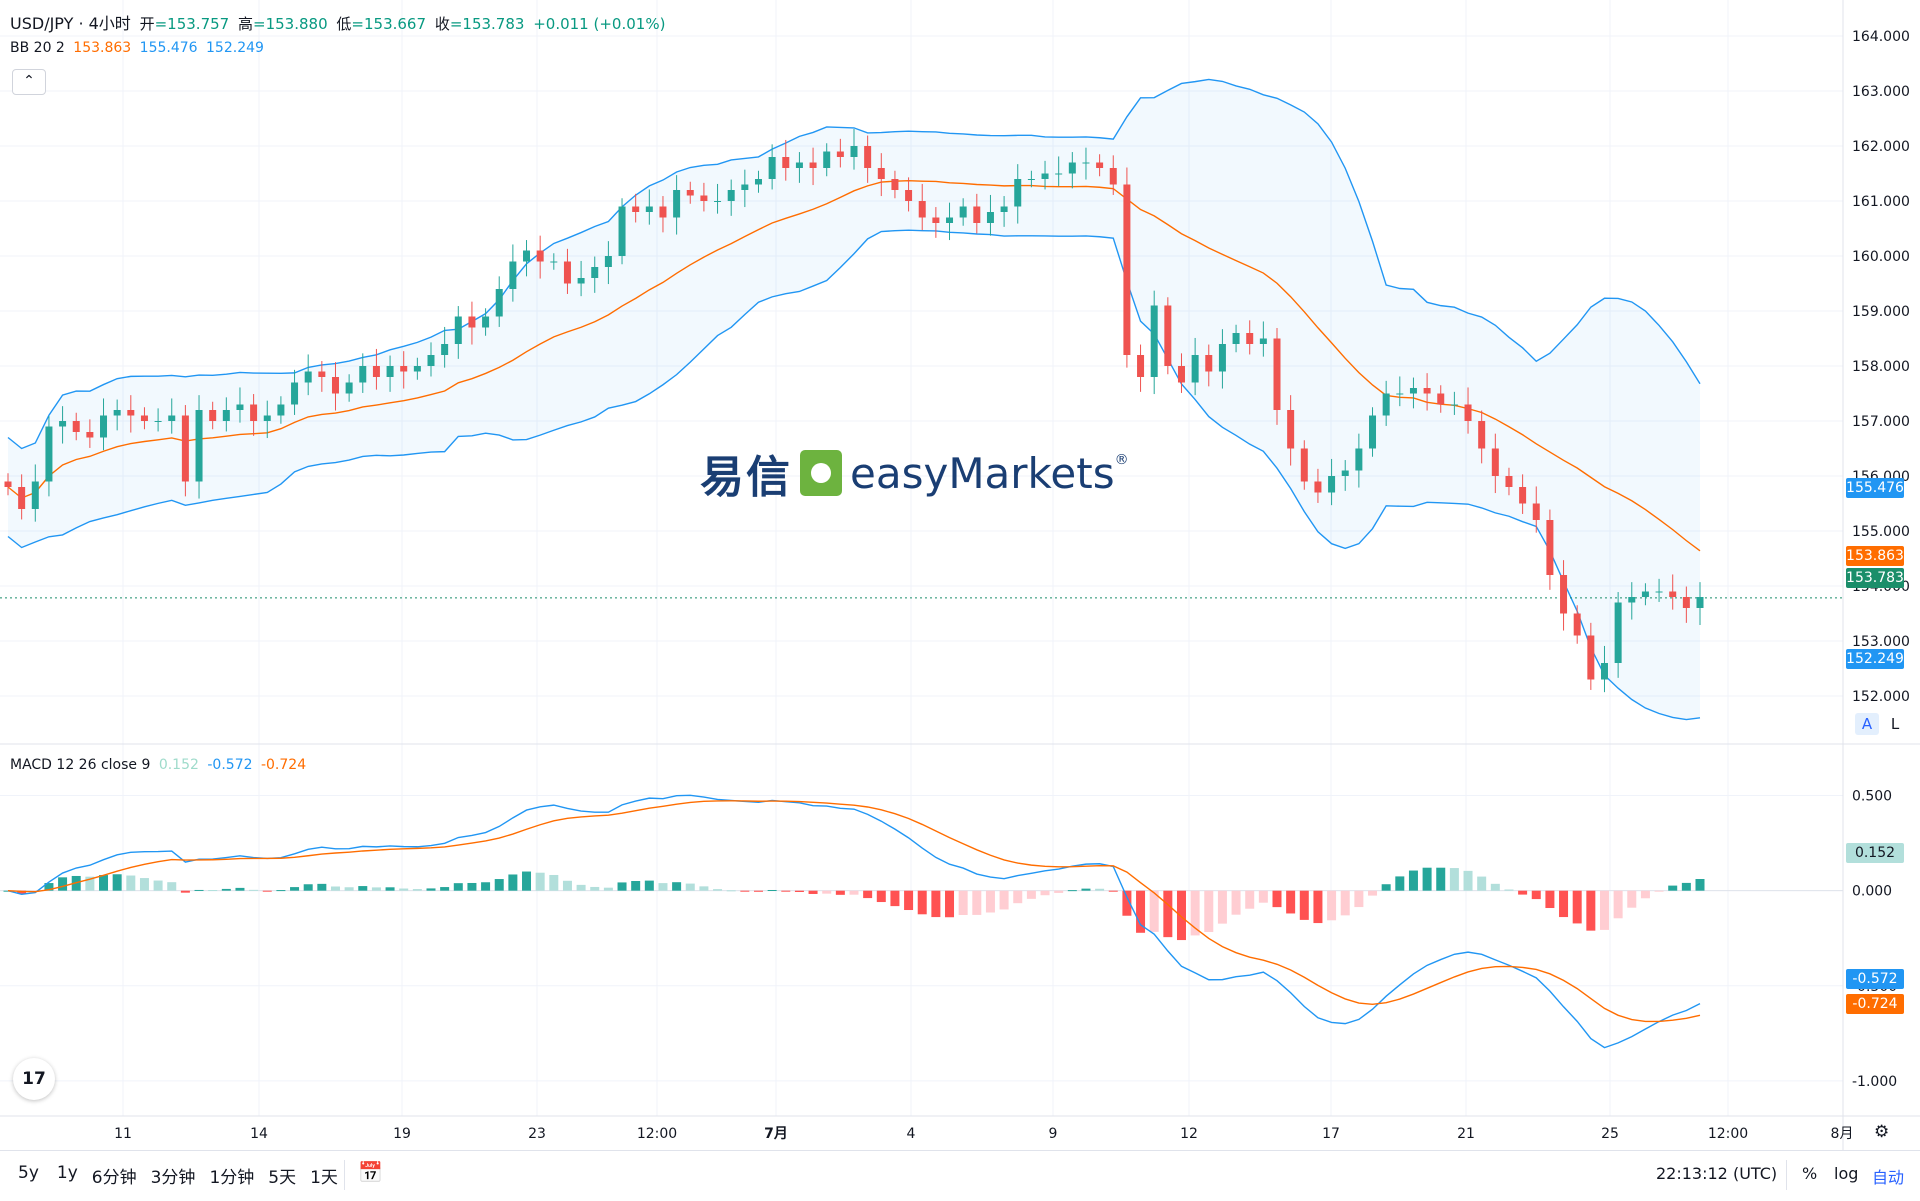 This screenshot has width=1920, height=1201. I want to click on date-range-calendar-icon: 📅, so click(370, 1172).